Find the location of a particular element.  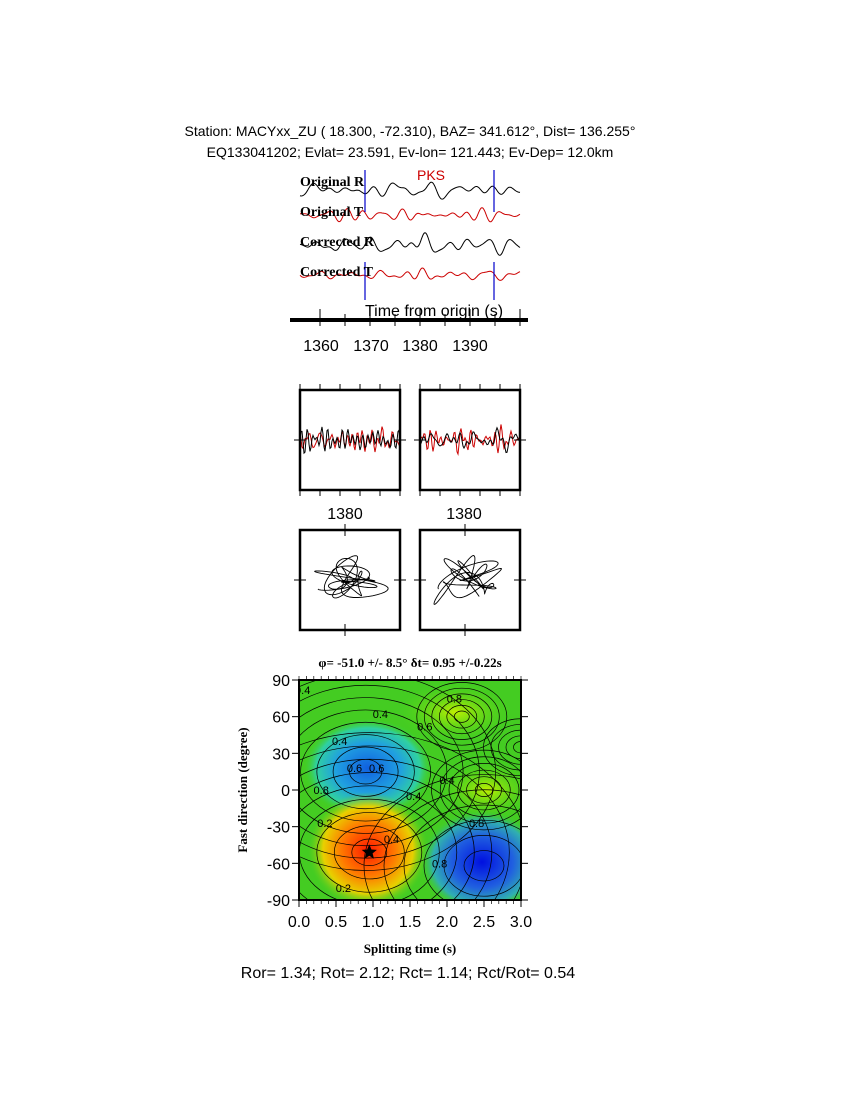

time-tick: 1380 is located at coordinates (420, 346).